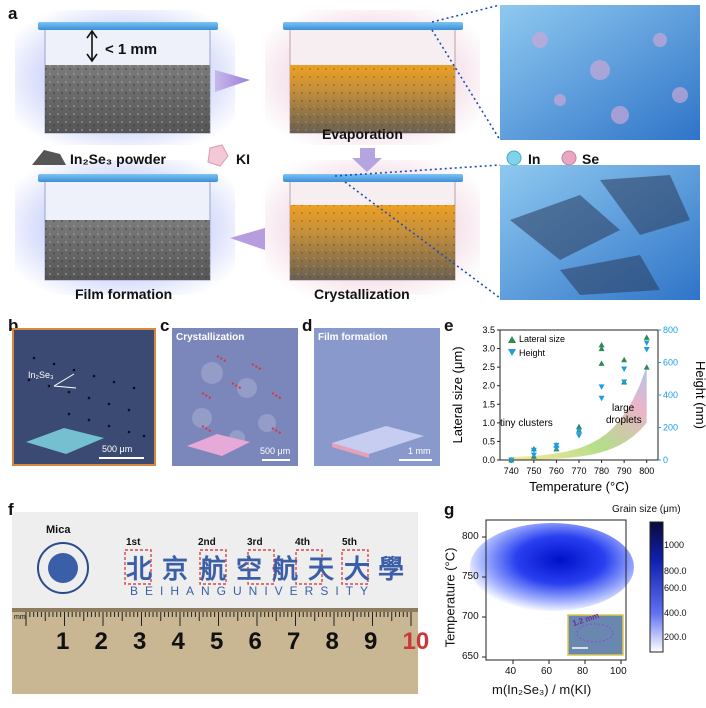 Image resolution: width=706 pixels, height=708 pixels. Describe the element at coordinates (391, 569) in the screenshot. I see `svg-text: 學` at that location.